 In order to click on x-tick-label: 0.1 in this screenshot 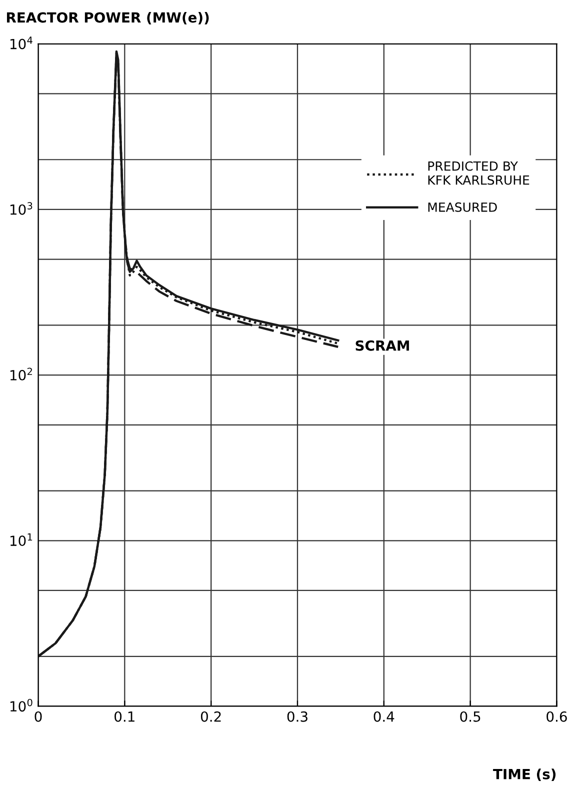, I will do `click(124, 716)`.